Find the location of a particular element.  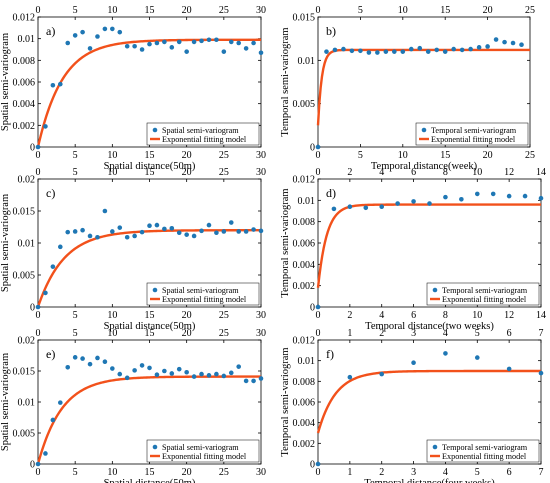

legend-point-marker is located at coordinates (155, 130).